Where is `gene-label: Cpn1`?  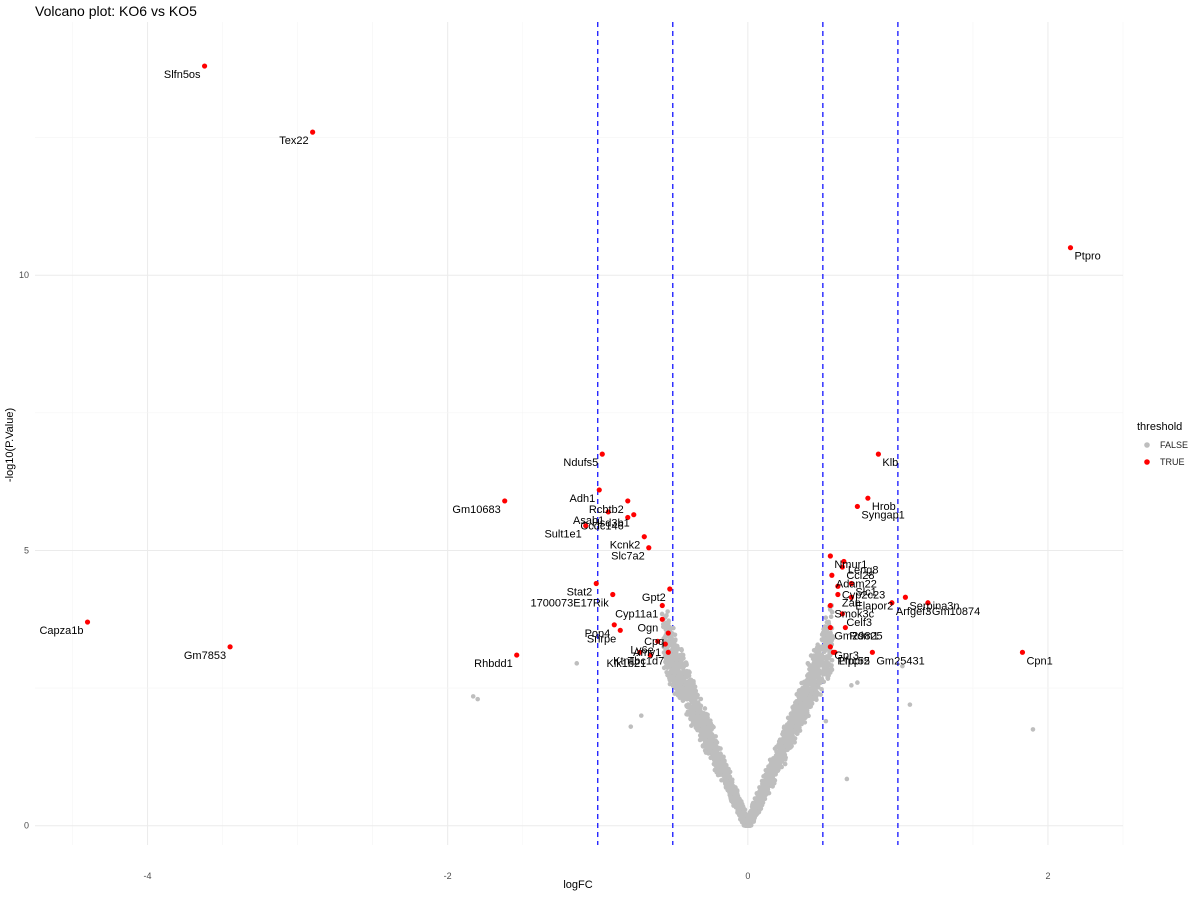 gene-label: Cpn1 is located at coordinates (1039, 661).